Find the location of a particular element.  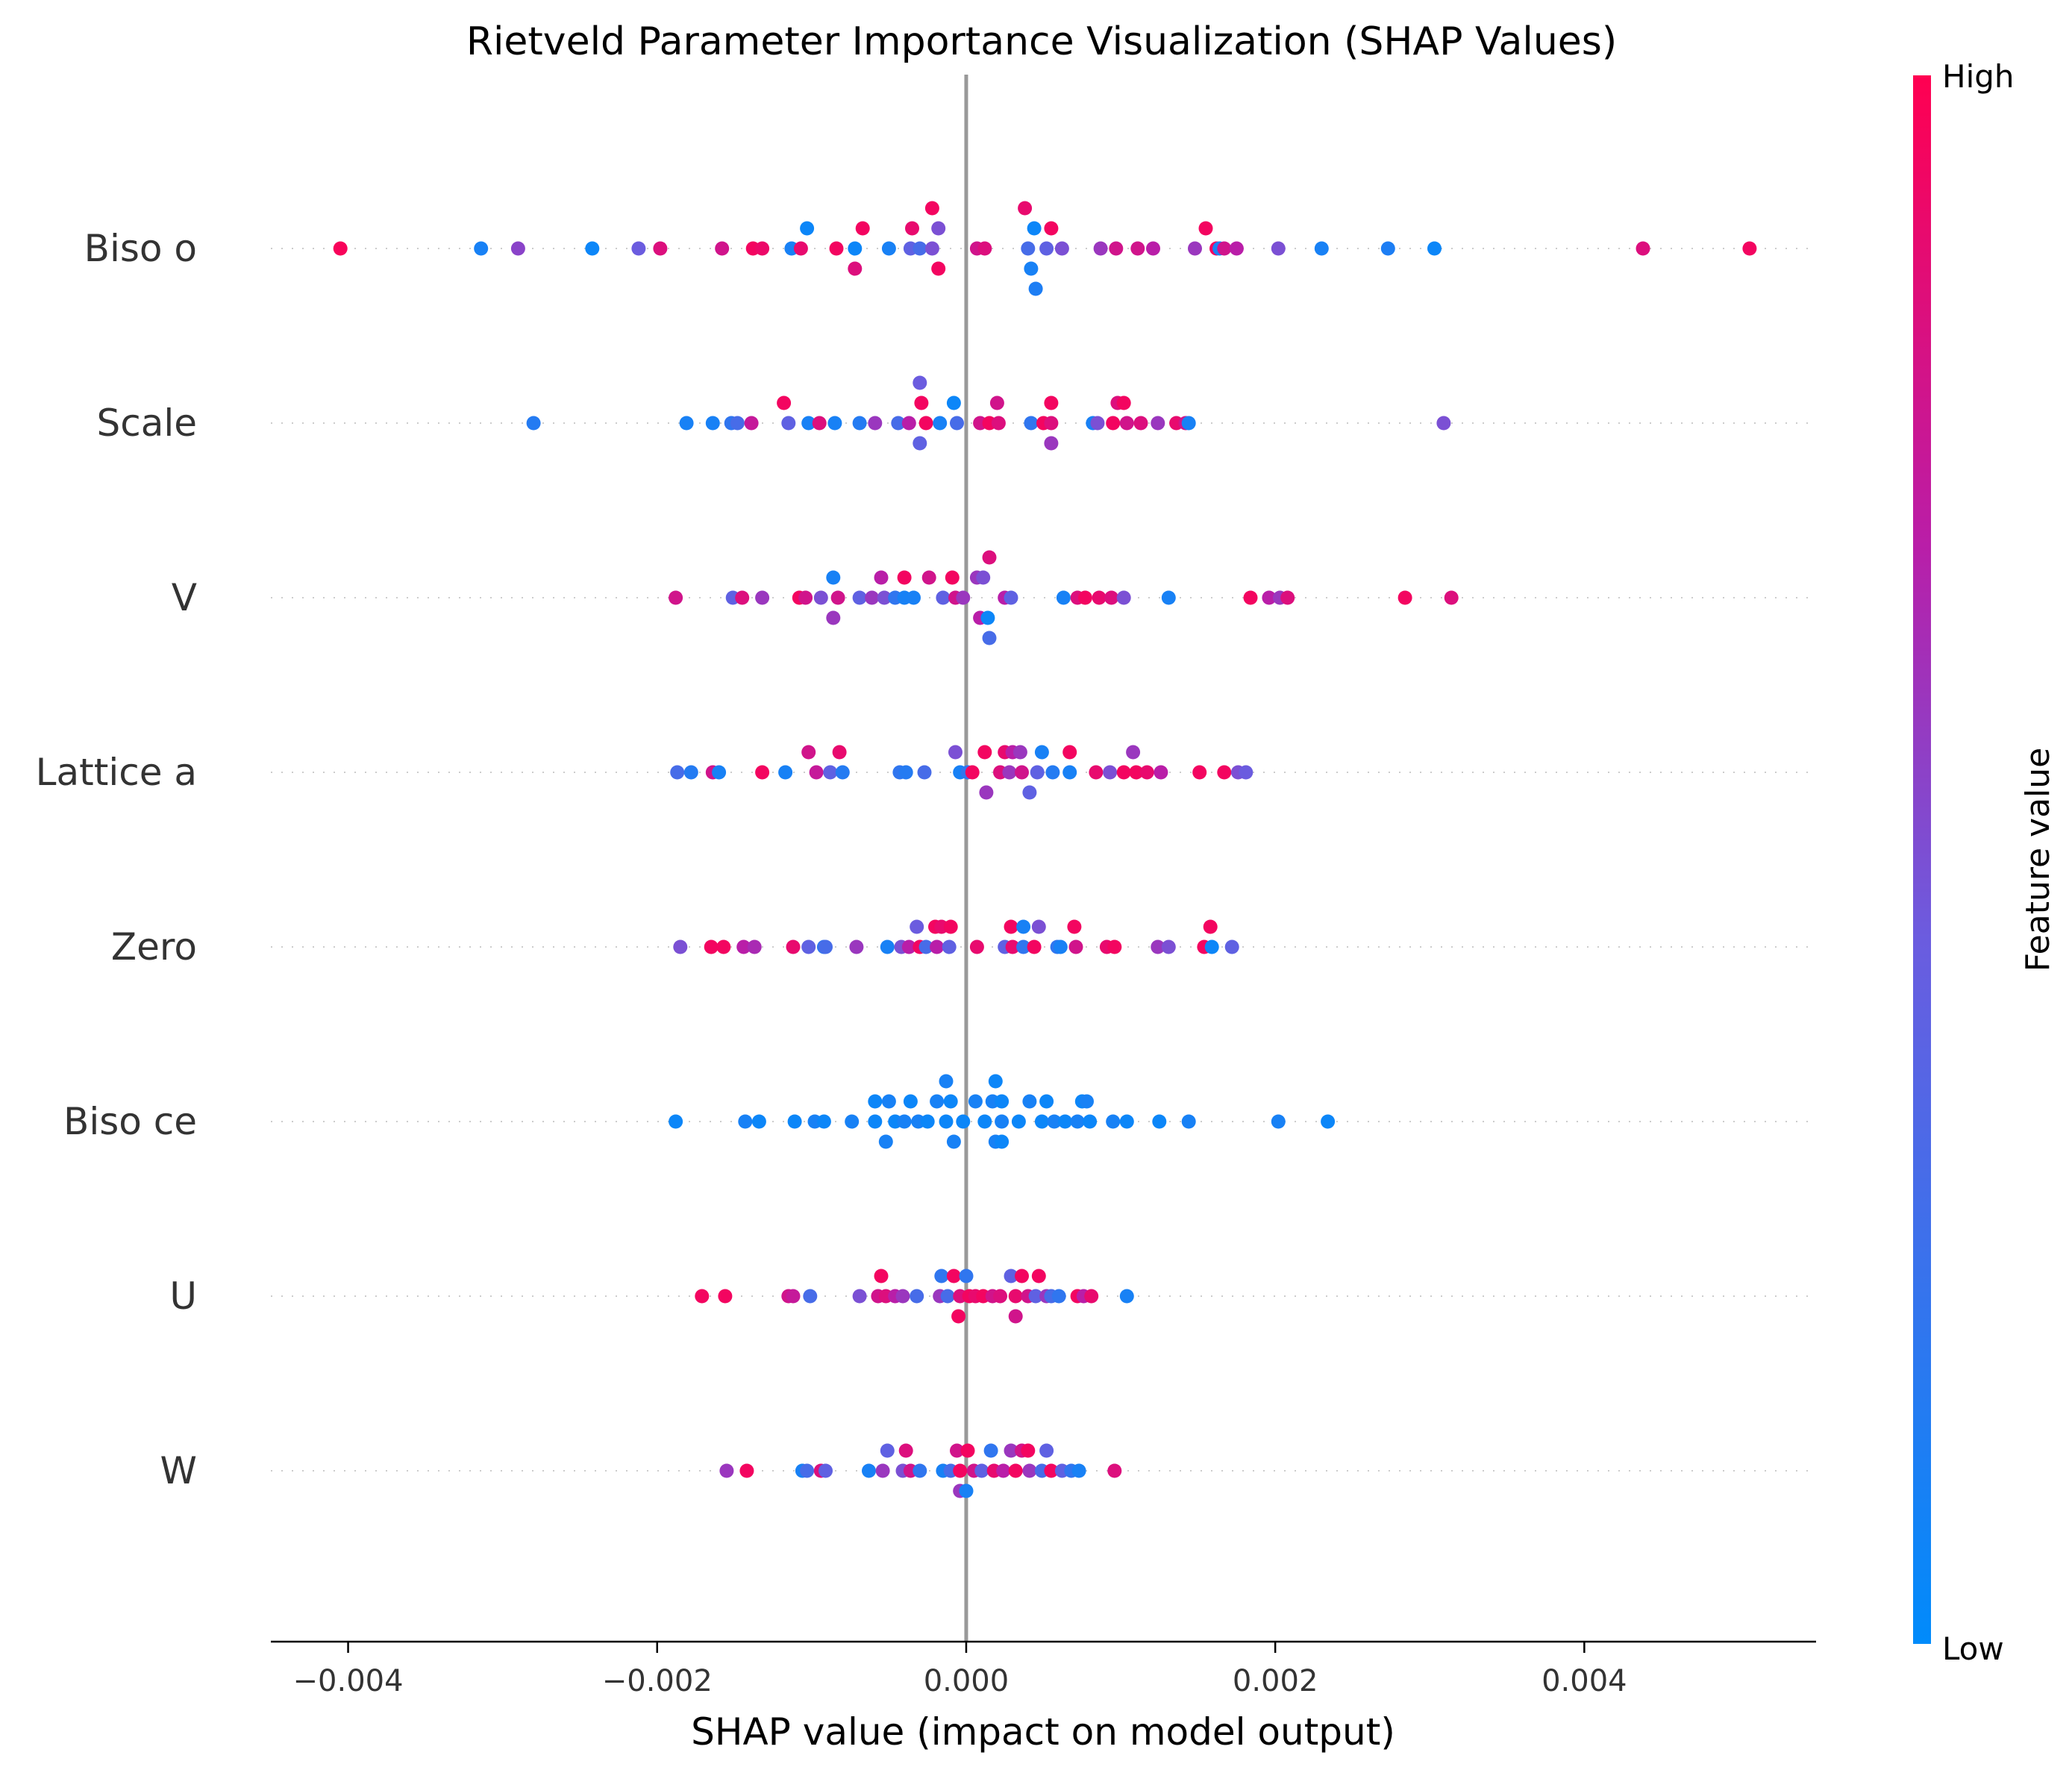

feature-label: Biso ce is located at coordinates (130, 1121).